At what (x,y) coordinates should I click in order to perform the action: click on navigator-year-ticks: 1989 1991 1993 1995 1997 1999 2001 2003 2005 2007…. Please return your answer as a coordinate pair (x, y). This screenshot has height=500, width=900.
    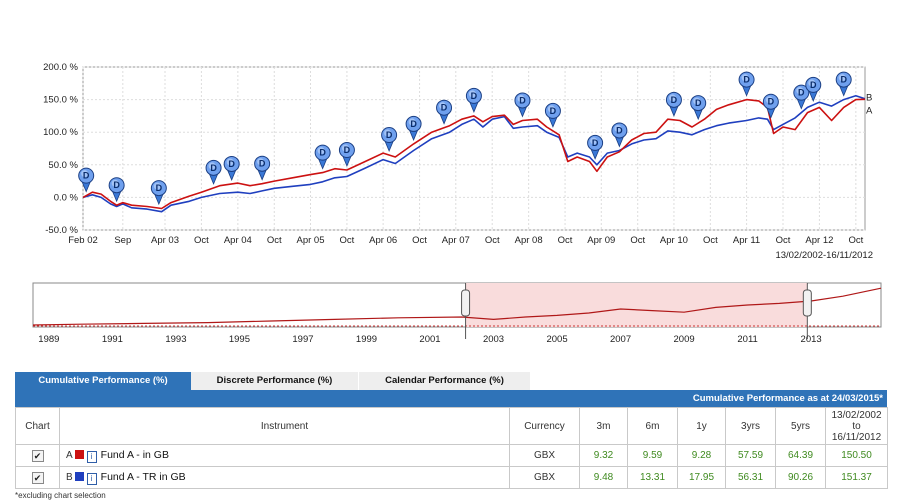
    Looking at the image, I should click on (429, 339).